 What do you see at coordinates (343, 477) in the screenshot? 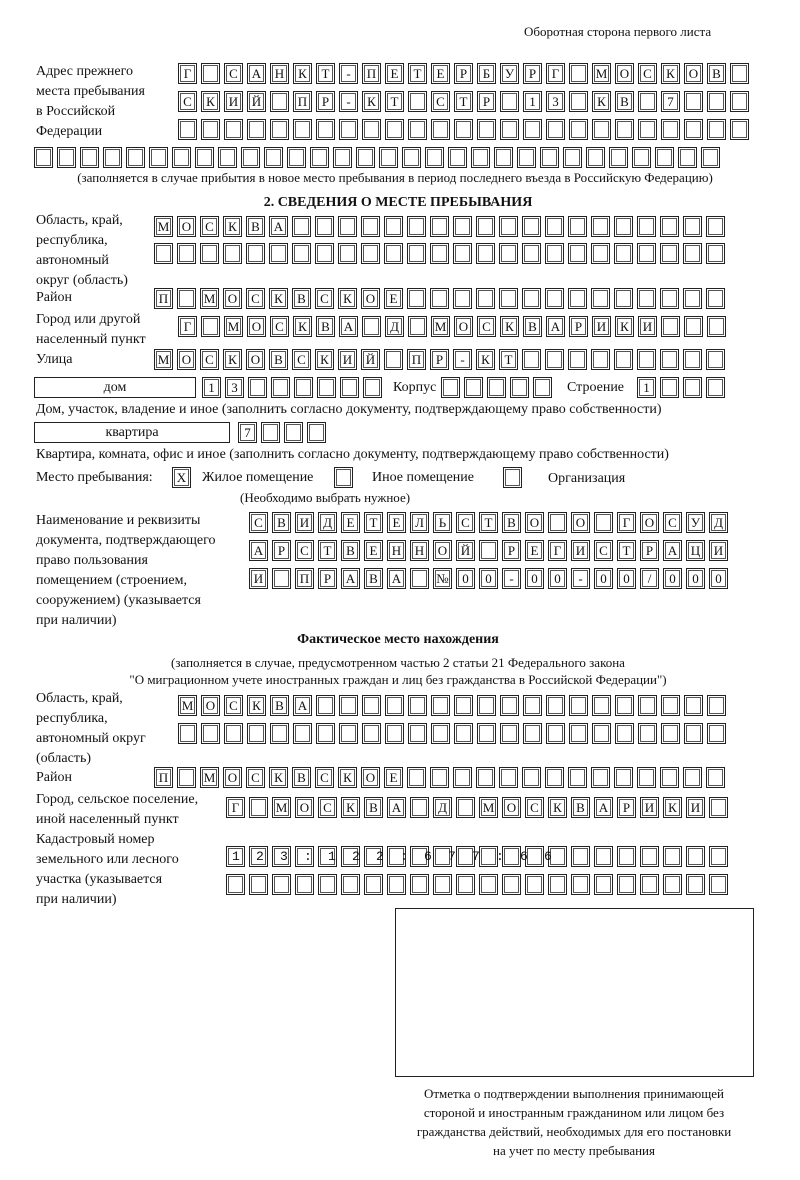
I see `option-checkbox-other` at bounding box center [343, 477].